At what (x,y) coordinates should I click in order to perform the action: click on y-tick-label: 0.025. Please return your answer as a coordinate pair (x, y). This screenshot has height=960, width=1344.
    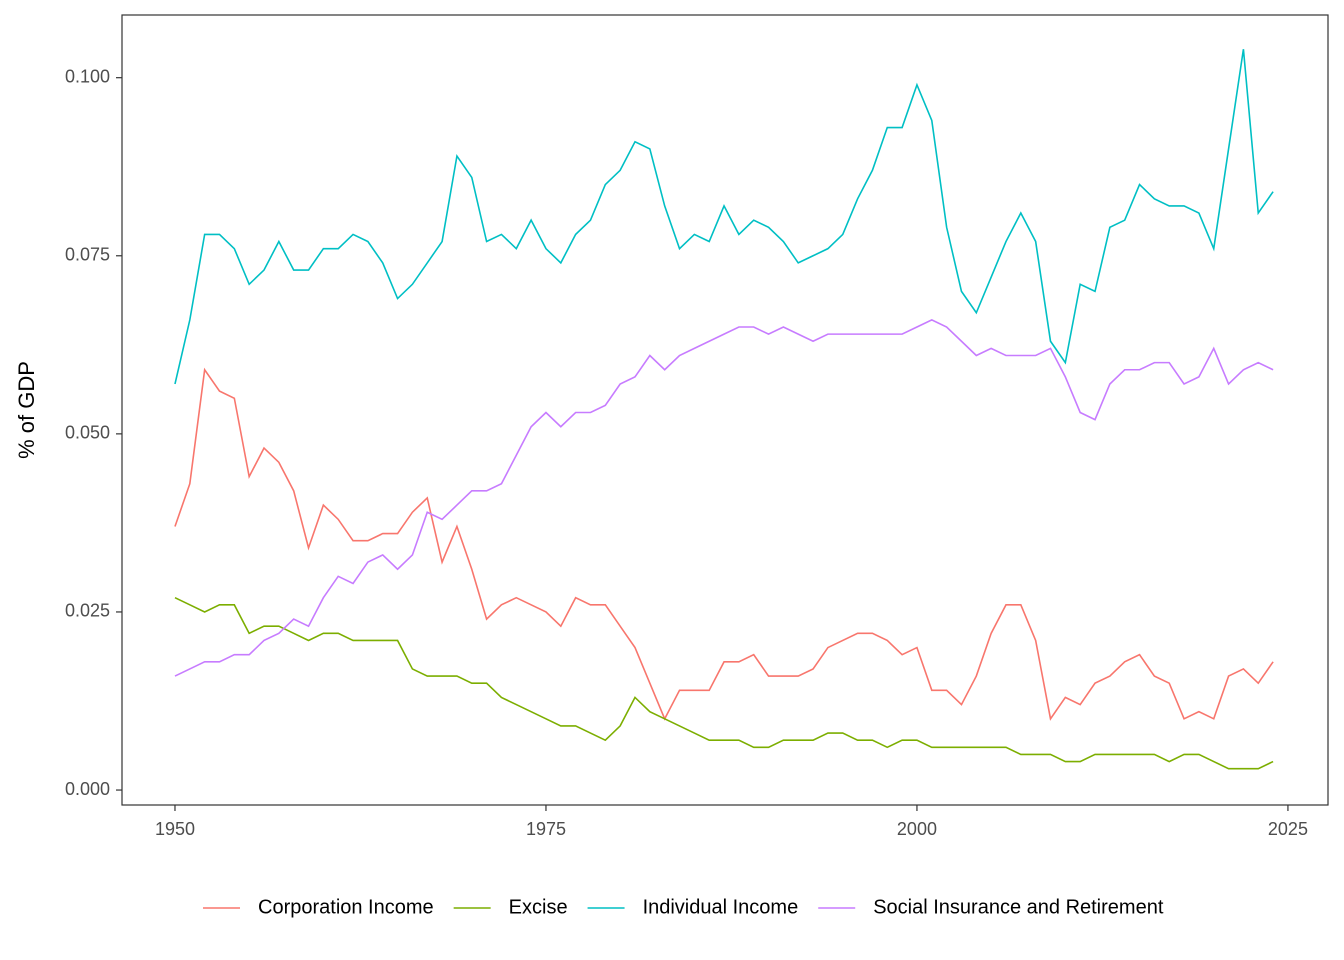
    Looking at the image, I should click on (87, 611).